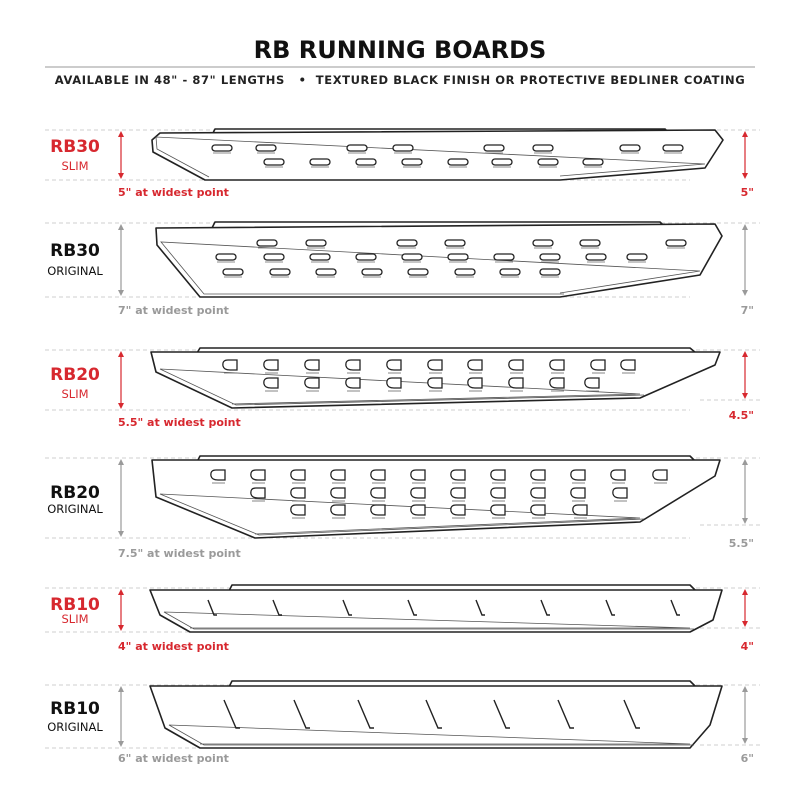 The width and height of the screenshot is (800, 800). Describe the element at coordinates (741, 543) in the screenshot. I see `right-dimension: 5.5"` at that location.